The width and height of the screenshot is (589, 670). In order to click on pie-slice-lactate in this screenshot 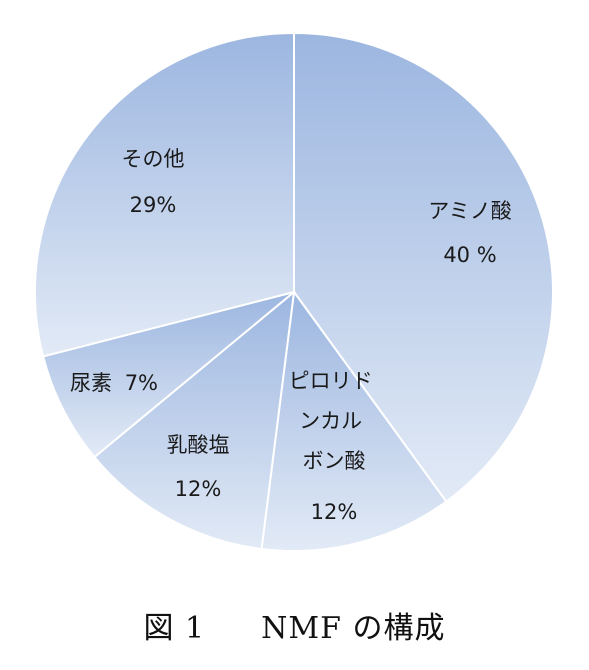, I will do `click(194, 420)`.